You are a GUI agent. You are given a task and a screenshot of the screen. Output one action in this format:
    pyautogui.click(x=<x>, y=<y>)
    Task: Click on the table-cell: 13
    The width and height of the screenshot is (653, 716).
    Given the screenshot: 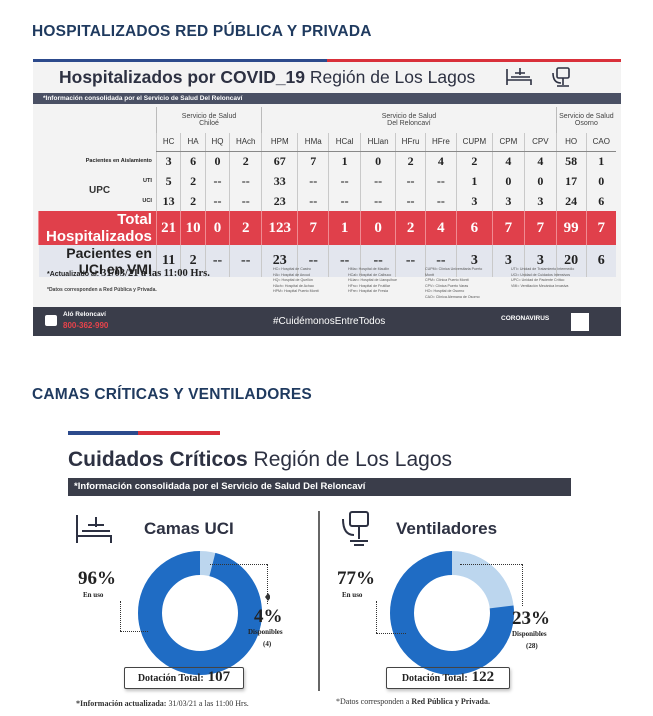 What is the action you would take?
    pyautogui.click(x=168, y=201)
    